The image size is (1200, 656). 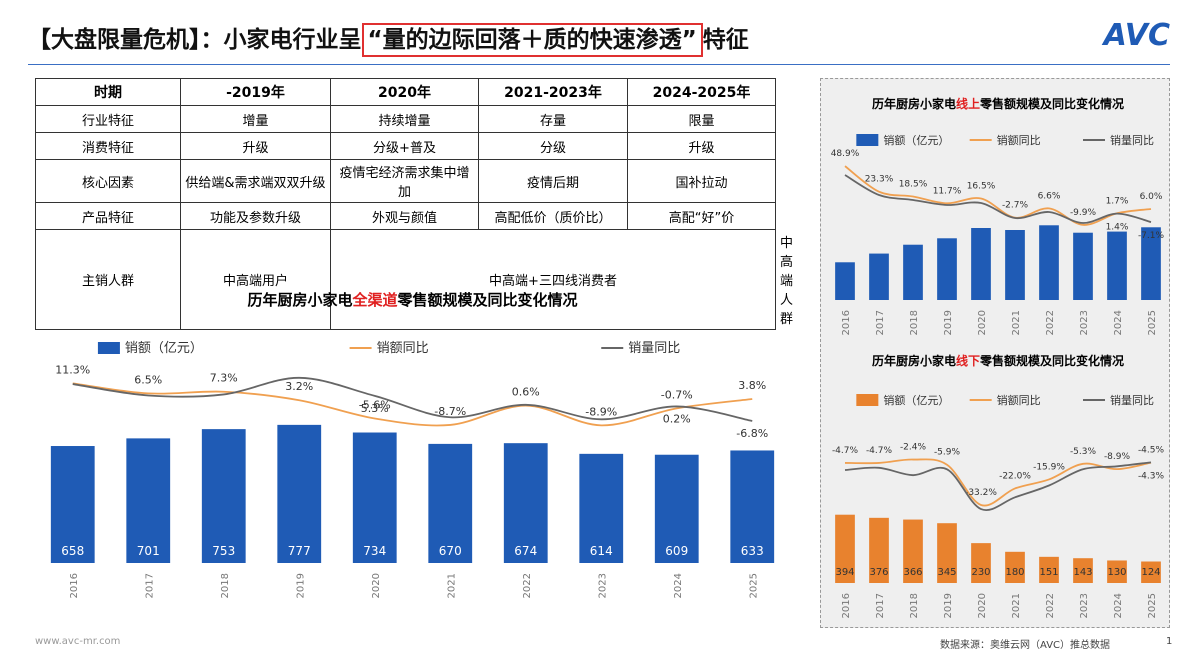 I want to click on chart-title: 历年厨房小家电线上零售额规模及同比变化情况, so click(x=998, y=103).